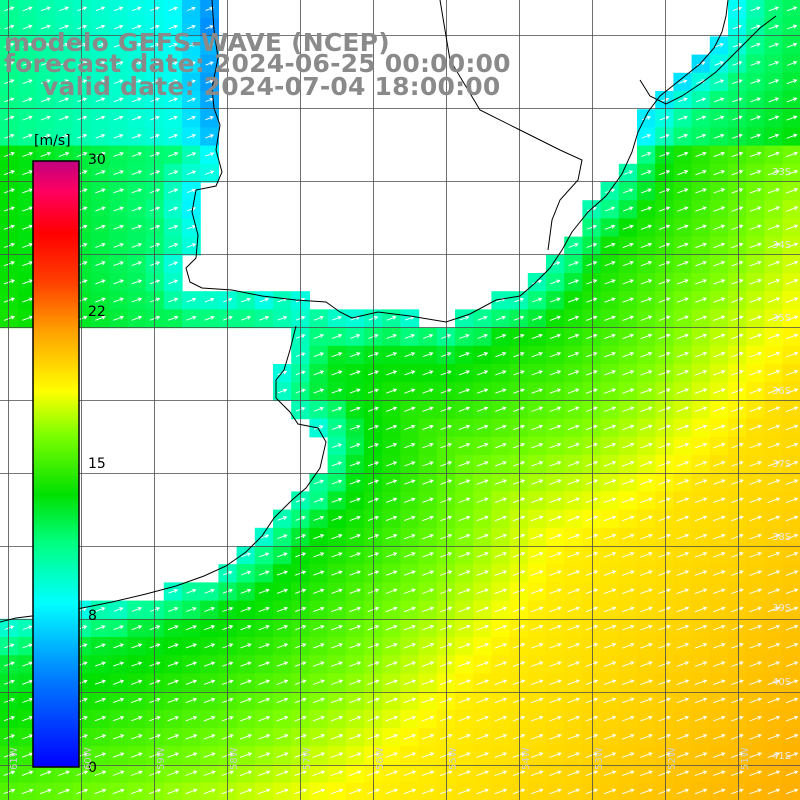  I want to click on lon-label-53w: 53W, so click(599, 758).